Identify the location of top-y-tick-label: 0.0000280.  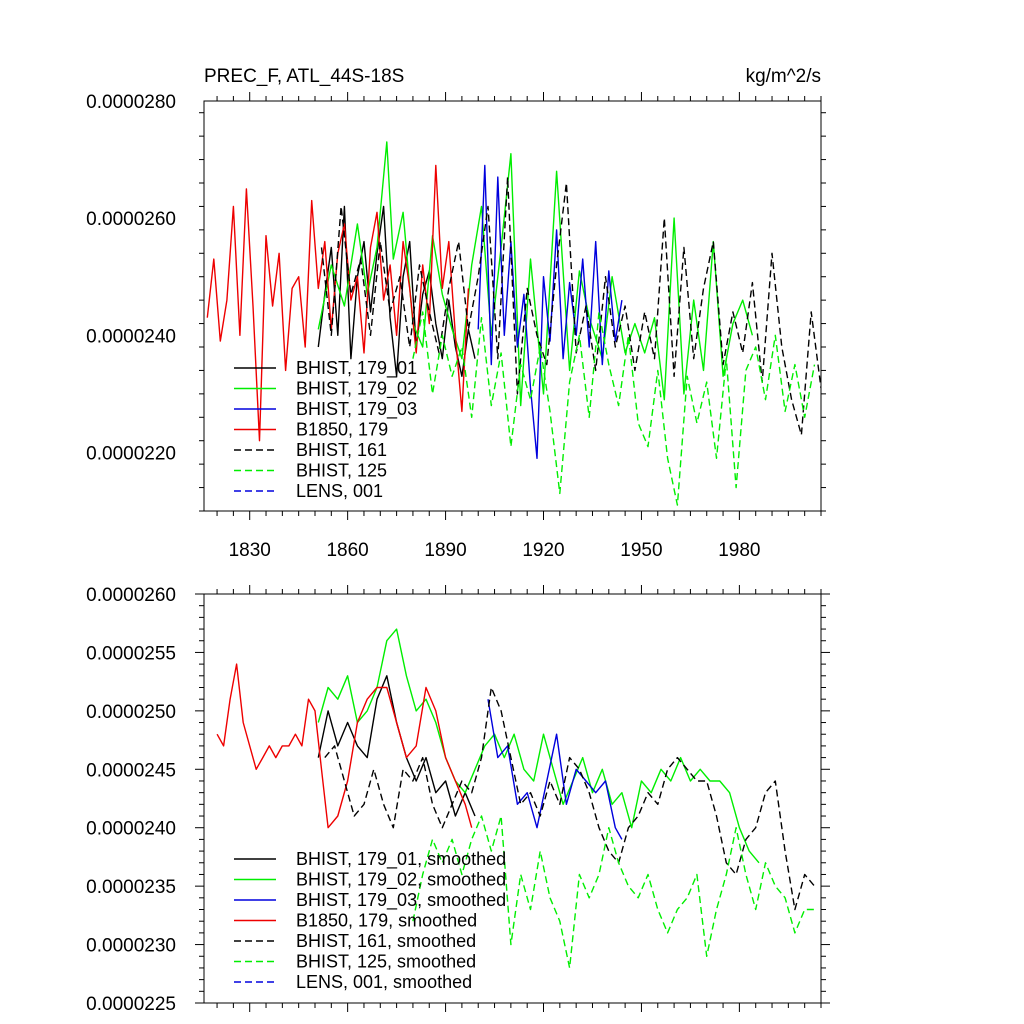
(131, 102).